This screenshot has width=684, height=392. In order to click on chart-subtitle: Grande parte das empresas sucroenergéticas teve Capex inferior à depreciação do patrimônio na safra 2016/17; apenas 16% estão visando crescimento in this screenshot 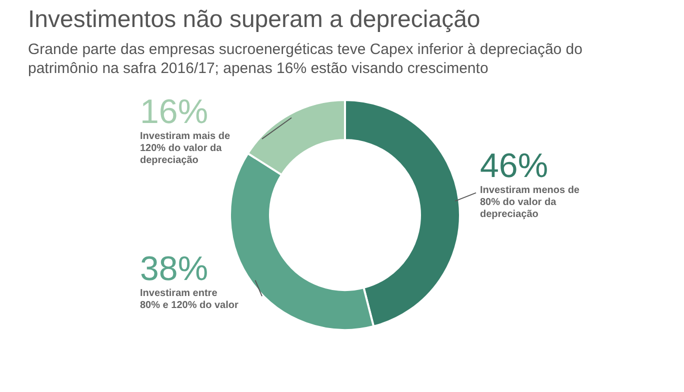, I will do `click(306, 59)`.